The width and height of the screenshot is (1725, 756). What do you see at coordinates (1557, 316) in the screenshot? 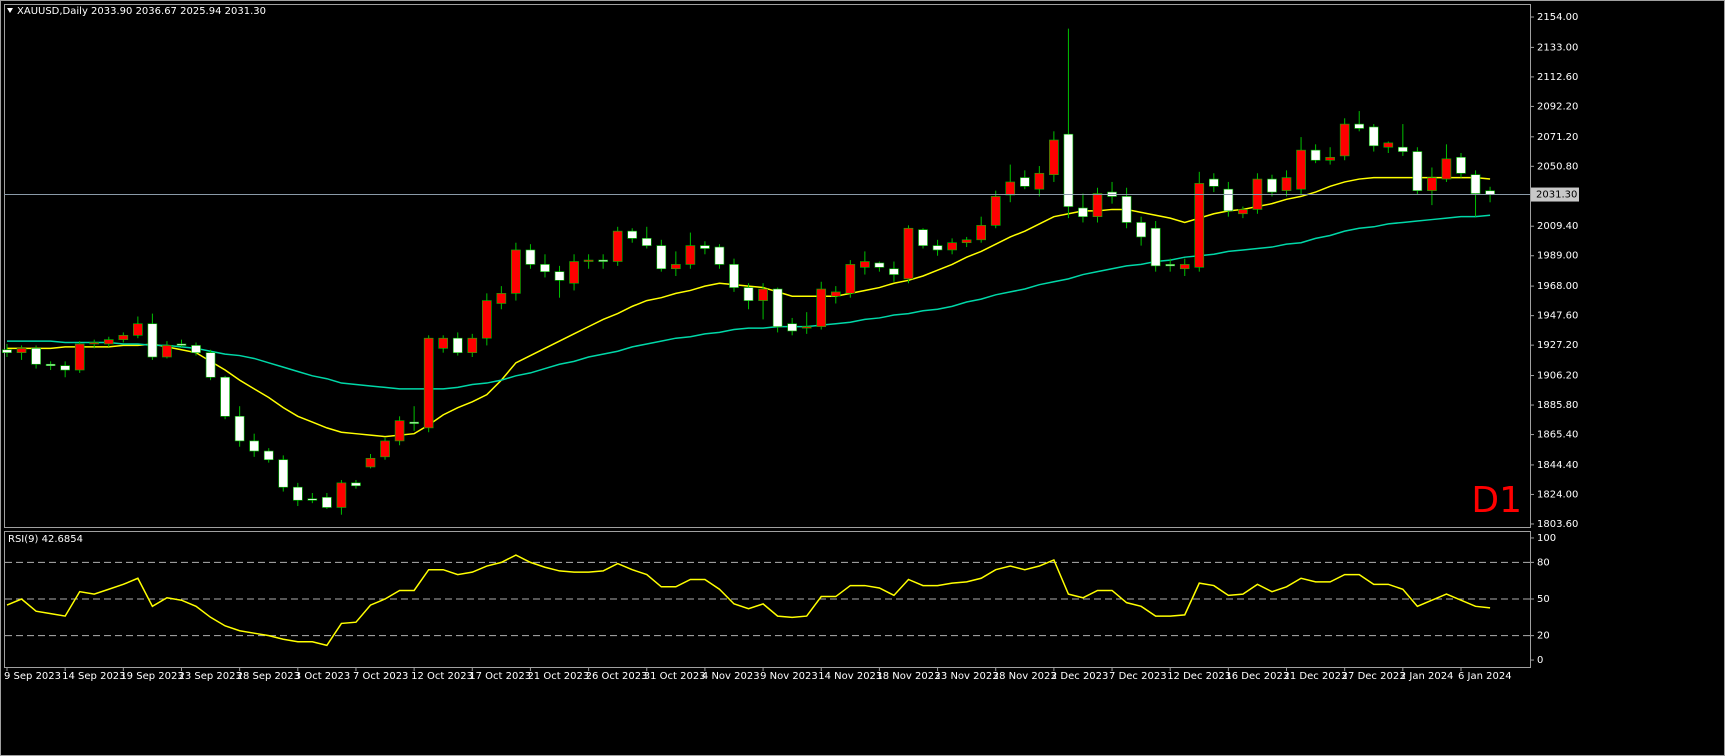
I see `y-tick-label: 1947.60` at bounding box center [1557, 316].